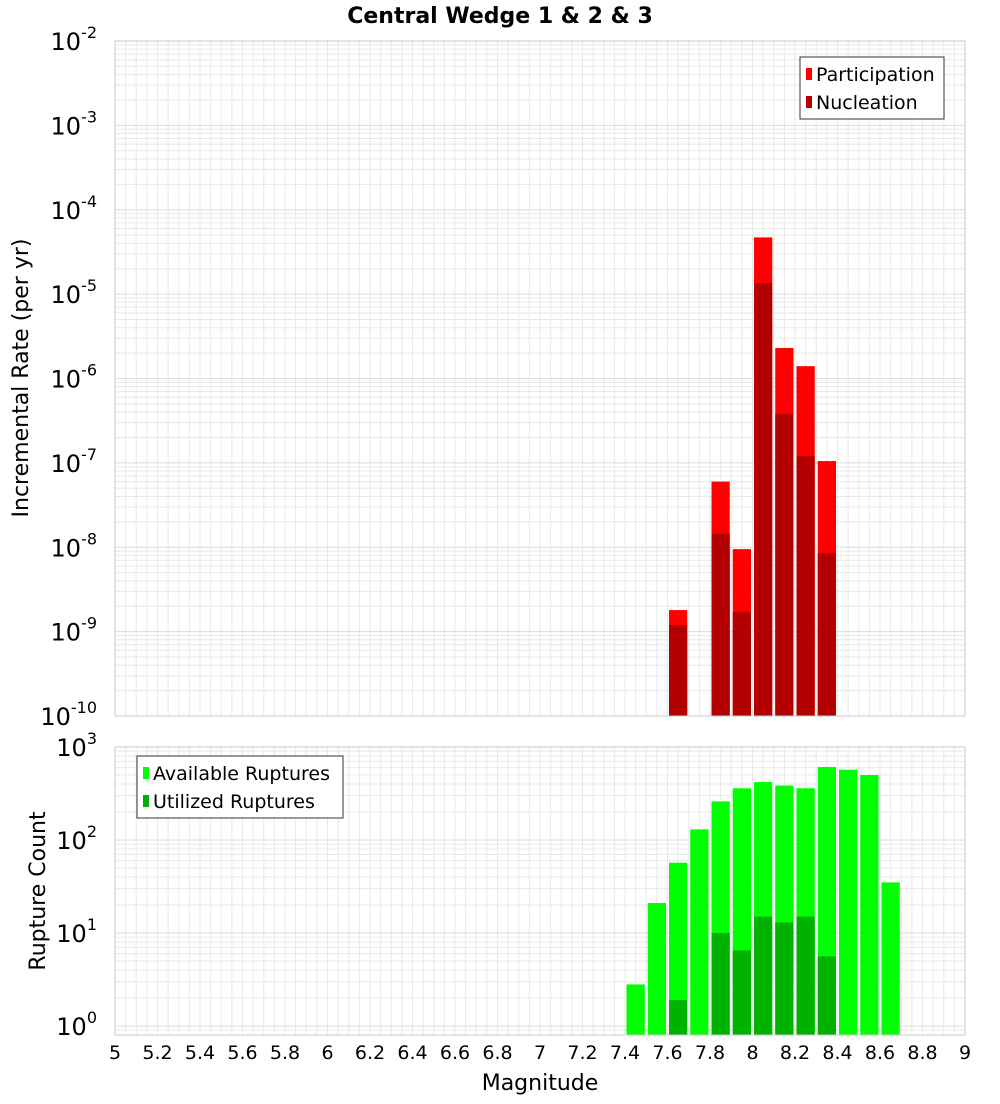 This screenshot has height=1104, width=1000. What do you see at coordinates (752, 1053) in the screenshot?
I see `x-tick-label: 8` at bounding box center [752, 1053].